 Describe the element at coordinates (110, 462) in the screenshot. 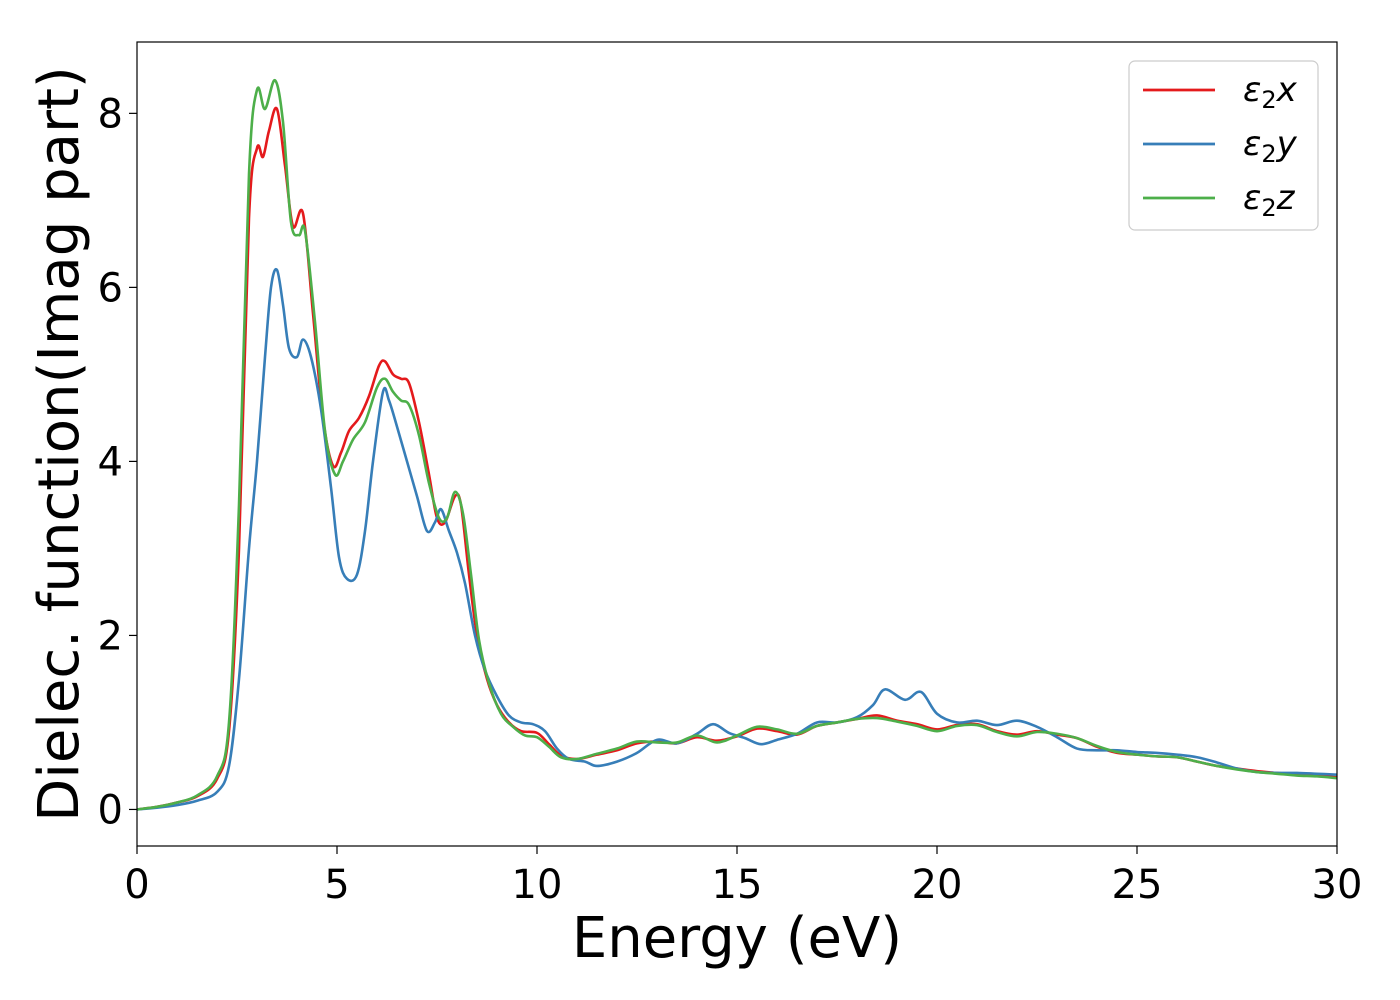

I see `y-tick-label: 4` at that location.